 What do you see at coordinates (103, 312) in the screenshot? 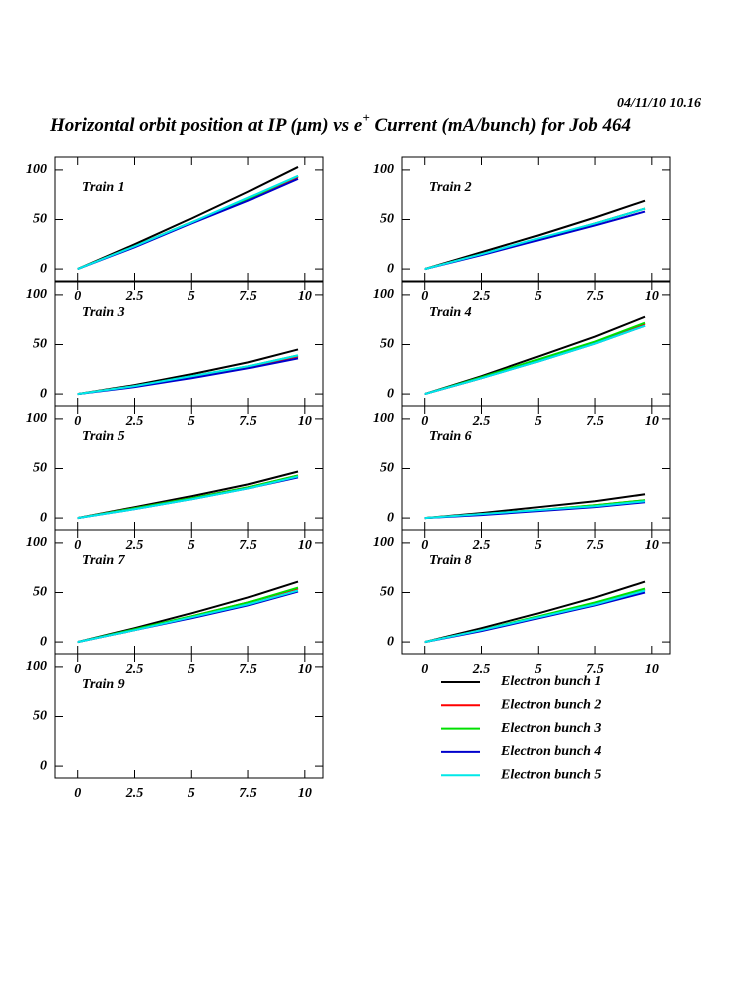
I see `panel-label: Train 3` at bounding box center [103, 312].